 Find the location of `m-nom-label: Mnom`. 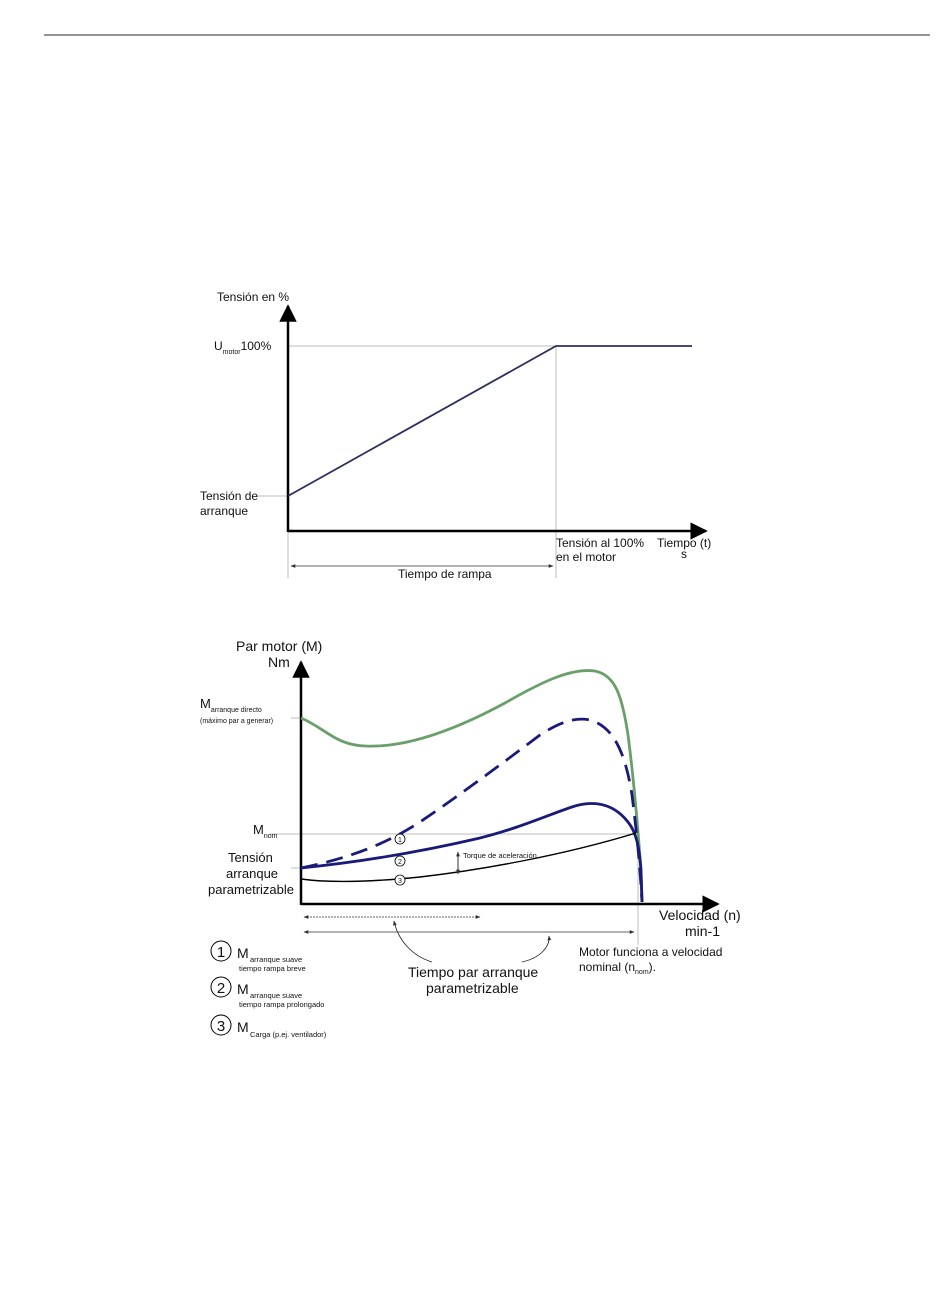

m-nom-label: Mnom is located at coordinates (265, 831).